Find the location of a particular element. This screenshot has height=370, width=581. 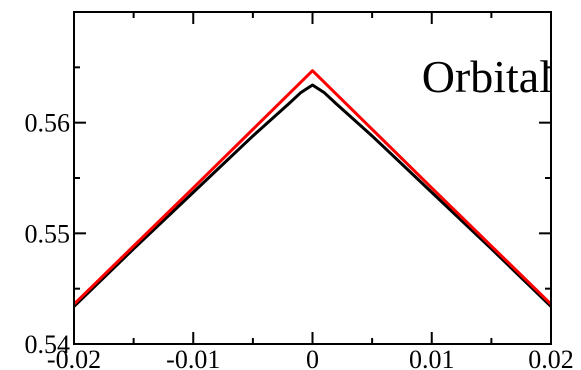

x-tick-label: -0.01 is located at coordinates (193, 357).